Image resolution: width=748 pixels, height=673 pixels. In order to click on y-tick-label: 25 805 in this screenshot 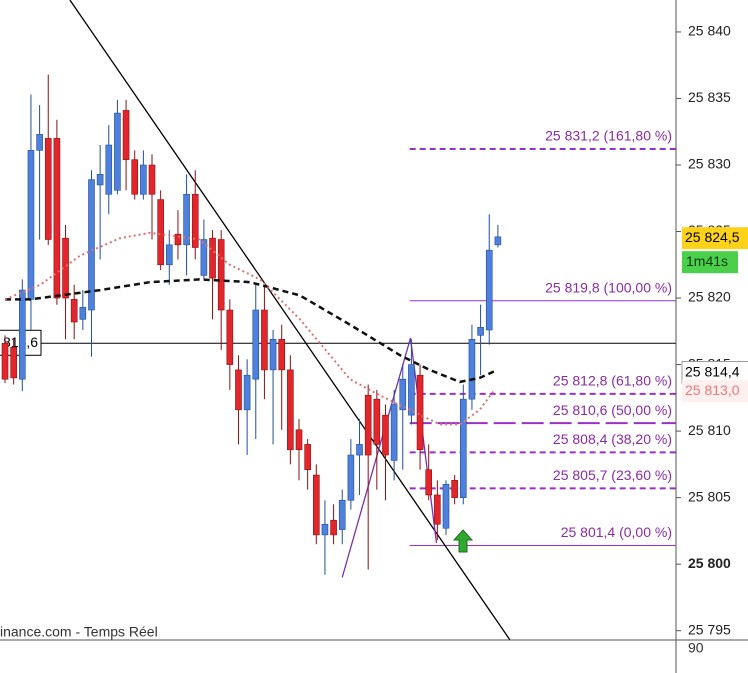, I will do `click(709, 496)`.